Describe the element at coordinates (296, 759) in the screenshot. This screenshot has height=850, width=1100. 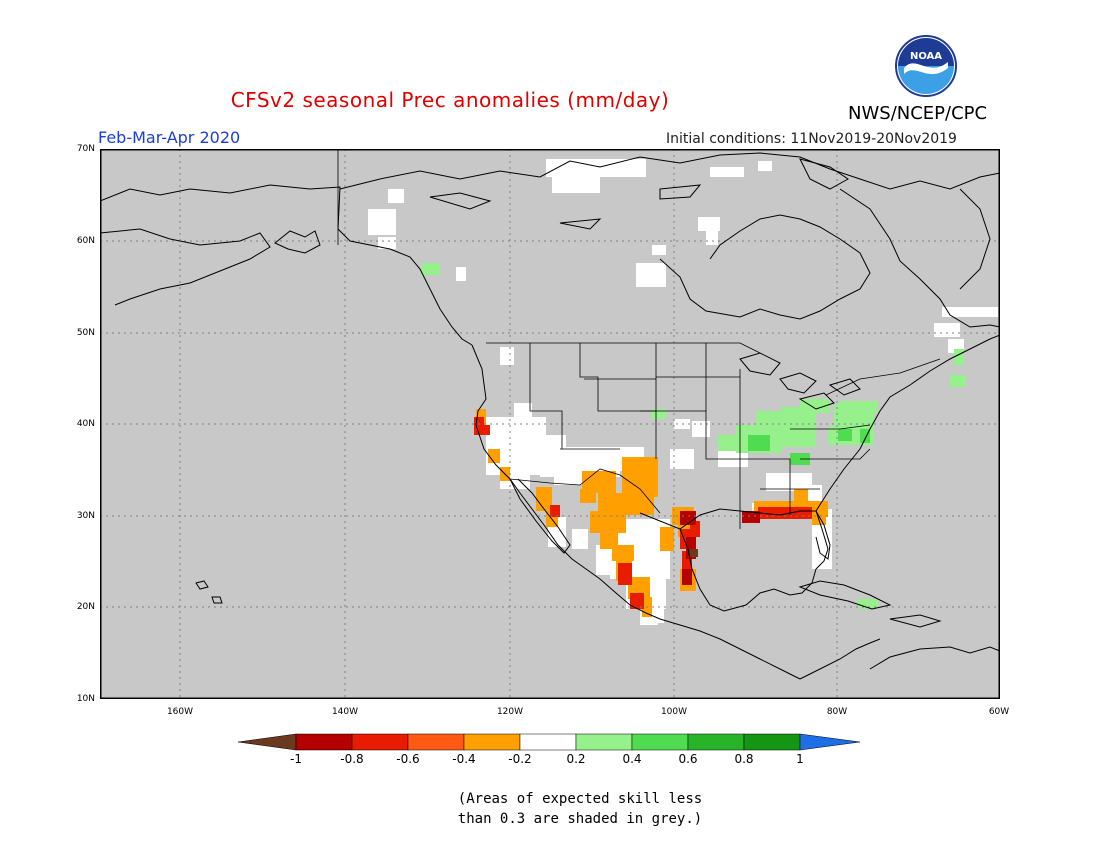
I see `colorbar-label: -1` at that location.